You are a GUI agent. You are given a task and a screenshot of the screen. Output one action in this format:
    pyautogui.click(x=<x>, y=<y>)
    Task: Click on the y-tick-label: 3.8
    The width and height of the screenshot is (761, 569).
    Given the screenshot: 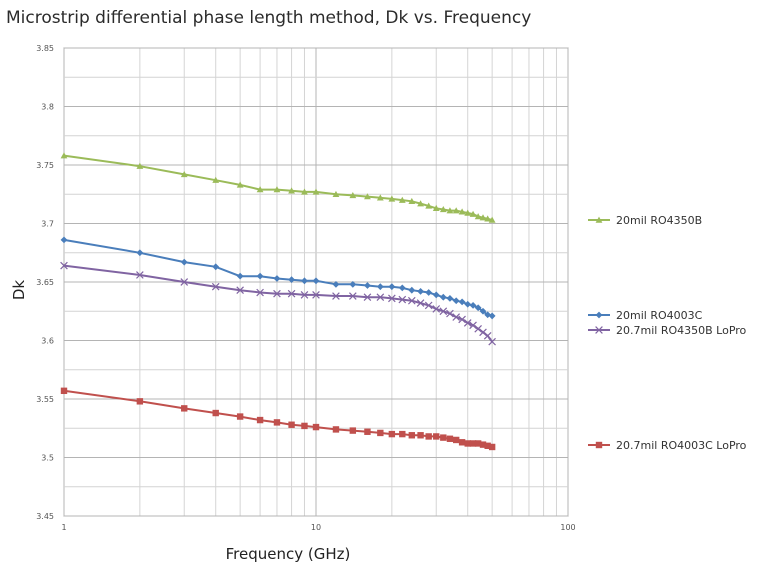 What is the action you would take?
    pyautogui.click(x=47, y=107)
    